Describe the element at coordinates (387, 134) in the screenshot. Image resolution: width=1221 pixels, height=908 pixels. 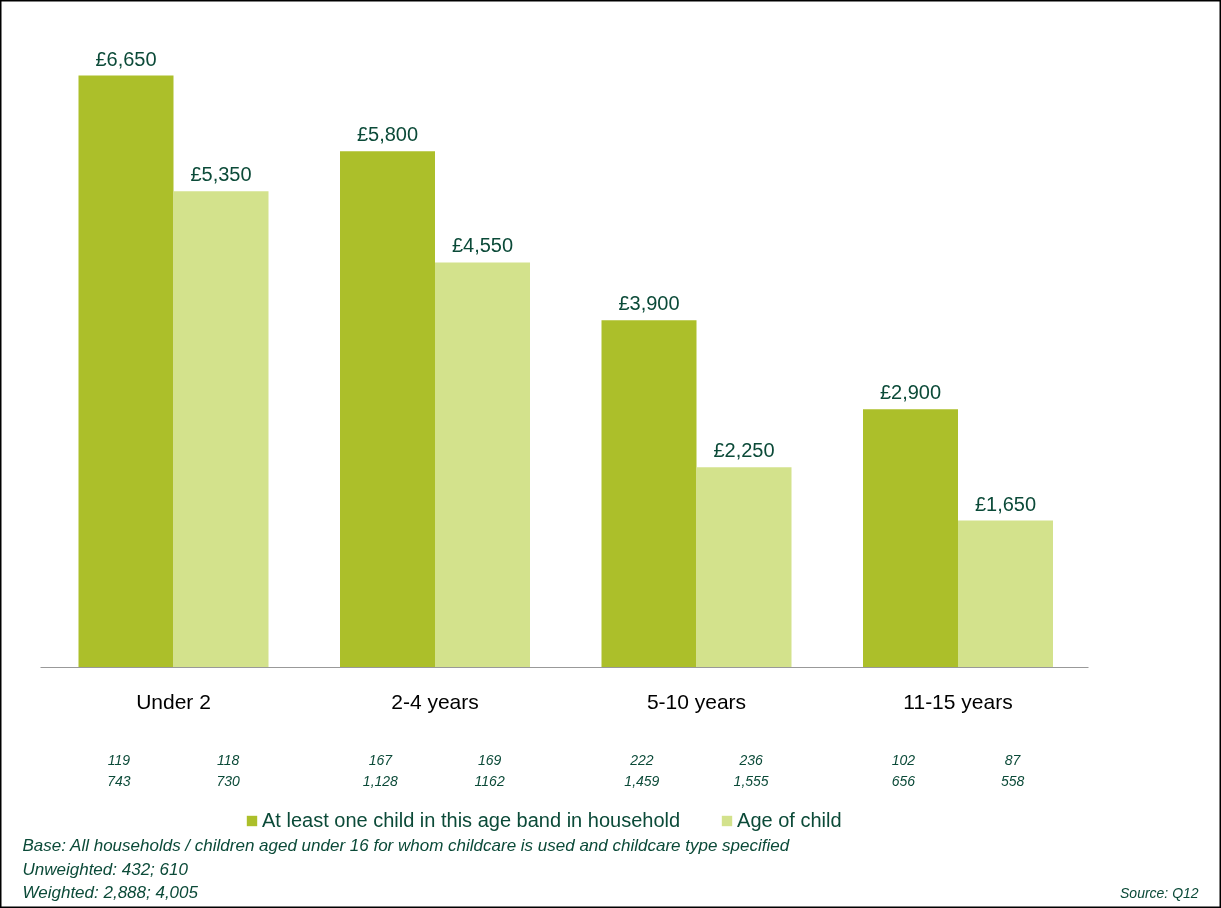
I see `data-label: £5,800` at that location.